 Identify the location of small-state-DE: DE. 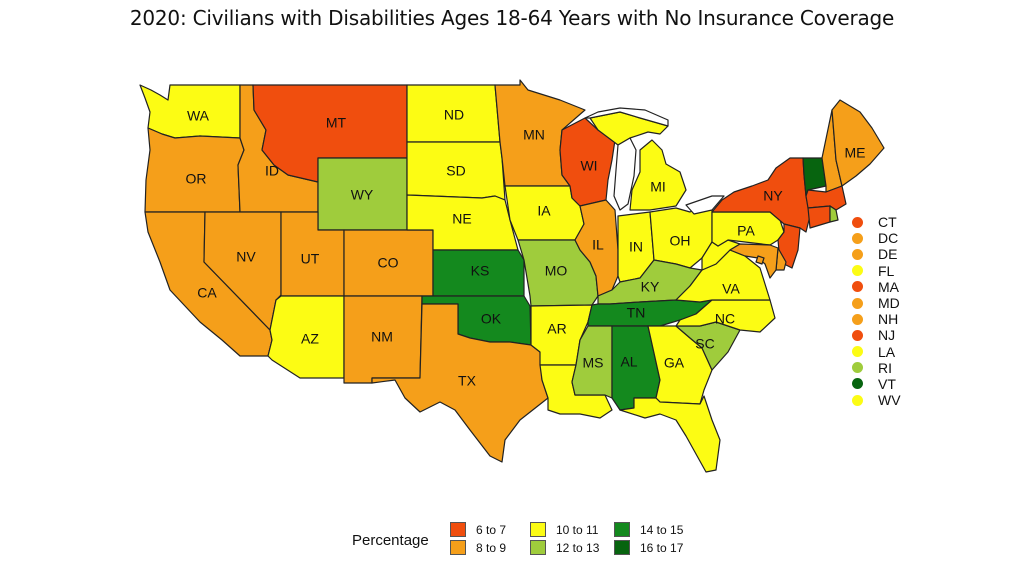
(892, 254).